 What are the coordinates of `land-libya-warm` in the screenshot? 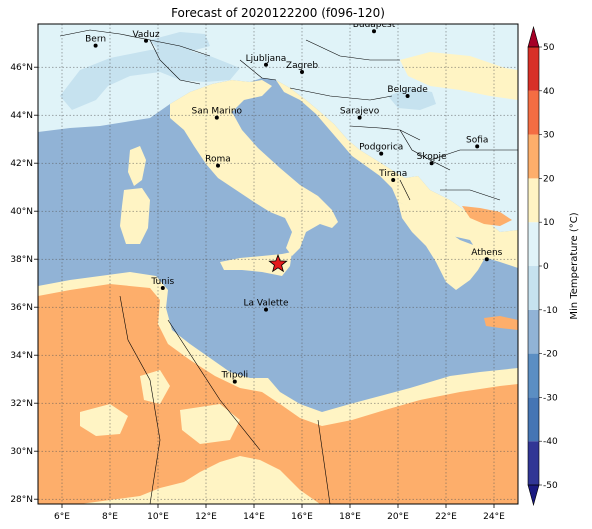 It's located at (140, 306).